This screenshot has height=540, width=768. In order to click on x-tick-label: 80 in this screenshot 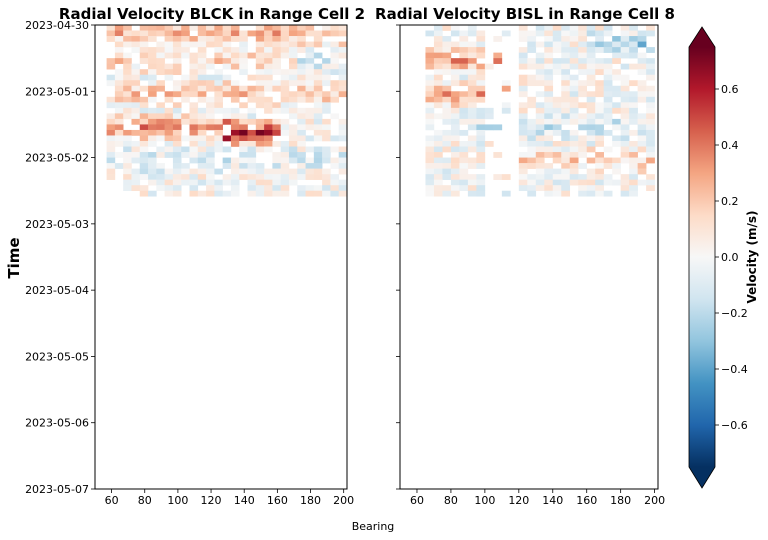, I will do `click(451, 500)`.